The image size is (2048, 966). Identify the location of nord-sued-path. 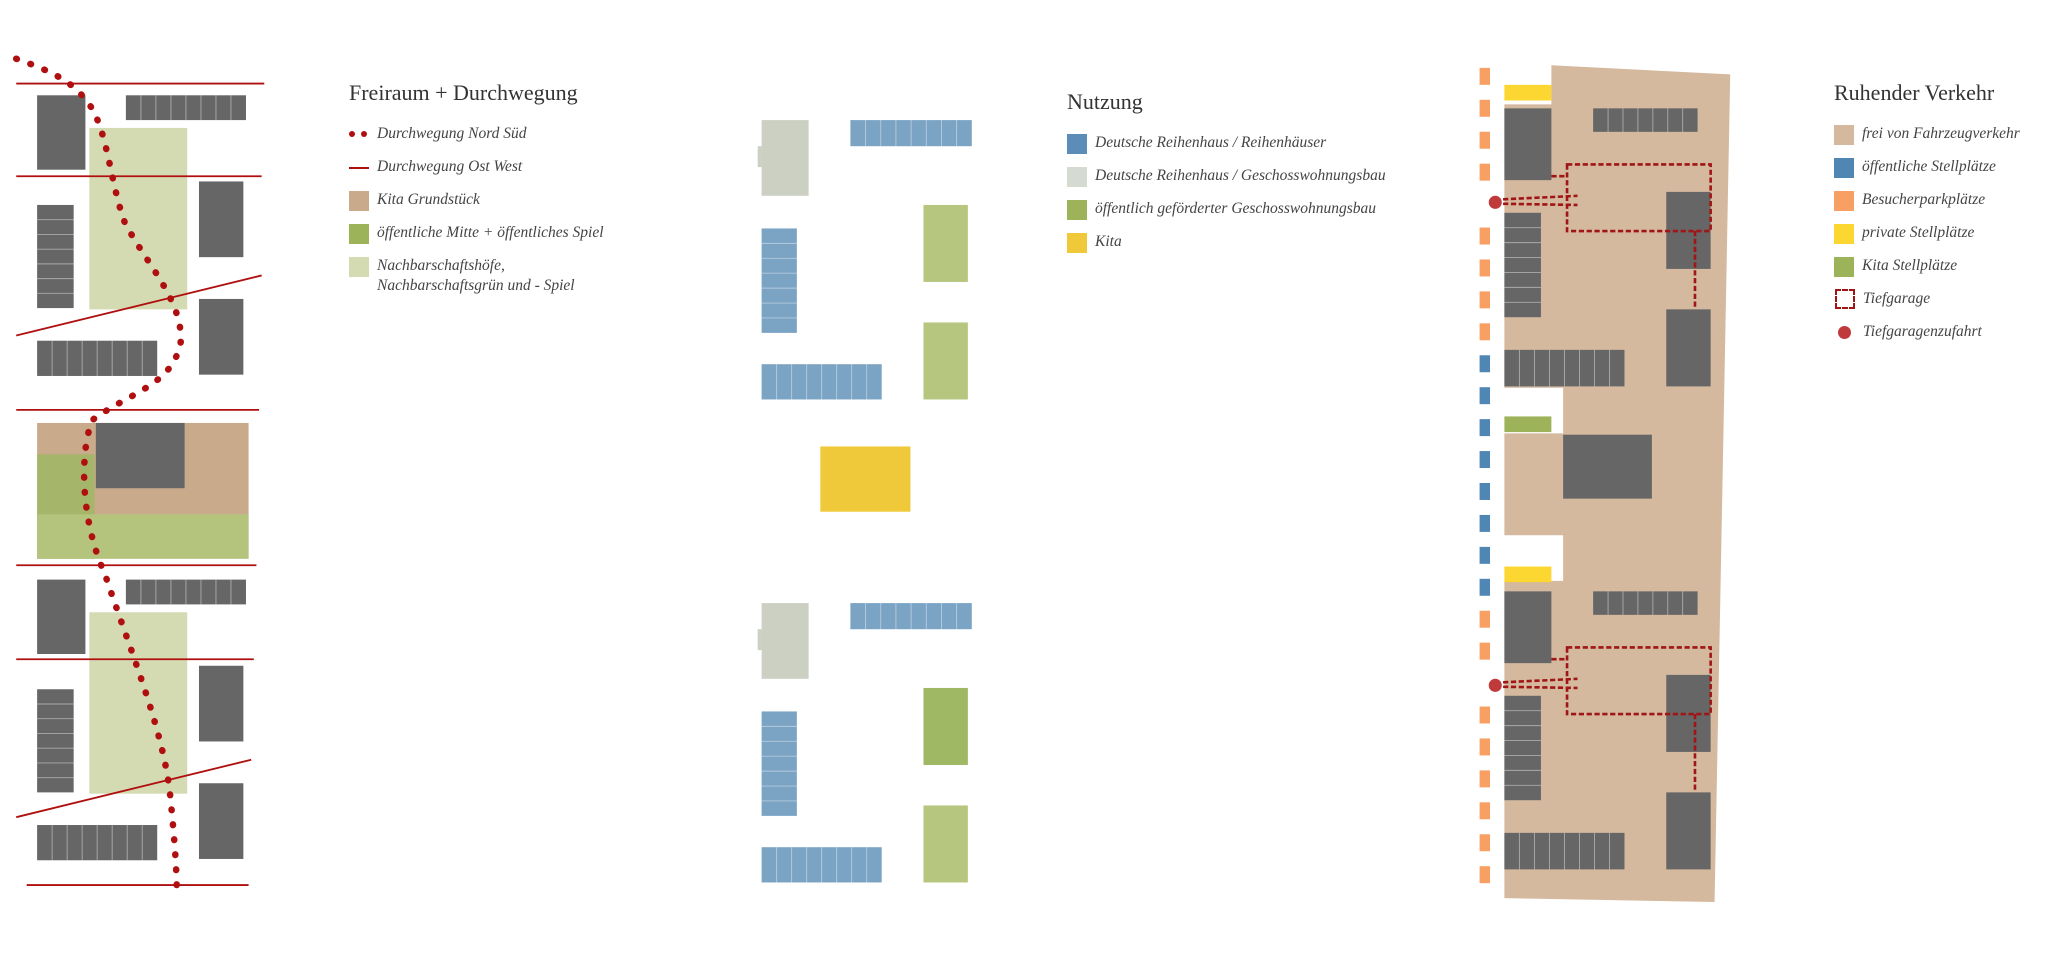
(98, 476).